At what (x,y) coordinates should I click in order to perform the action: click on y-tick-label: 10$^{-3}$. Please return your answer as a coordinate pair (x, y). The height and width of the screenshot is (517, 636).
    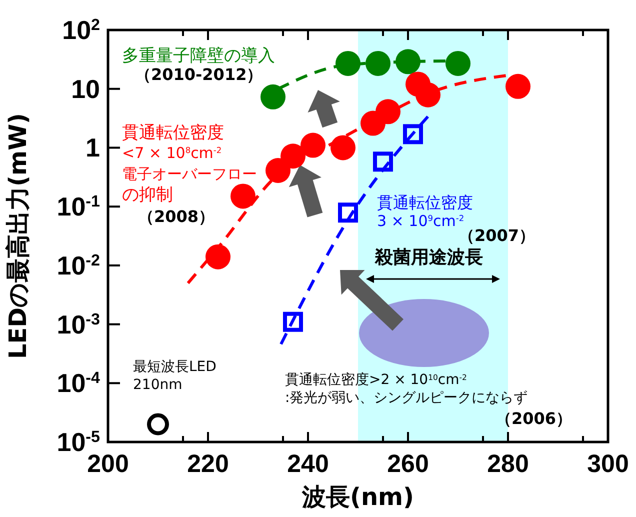
    Looking at the image, I should click on (78, 324).